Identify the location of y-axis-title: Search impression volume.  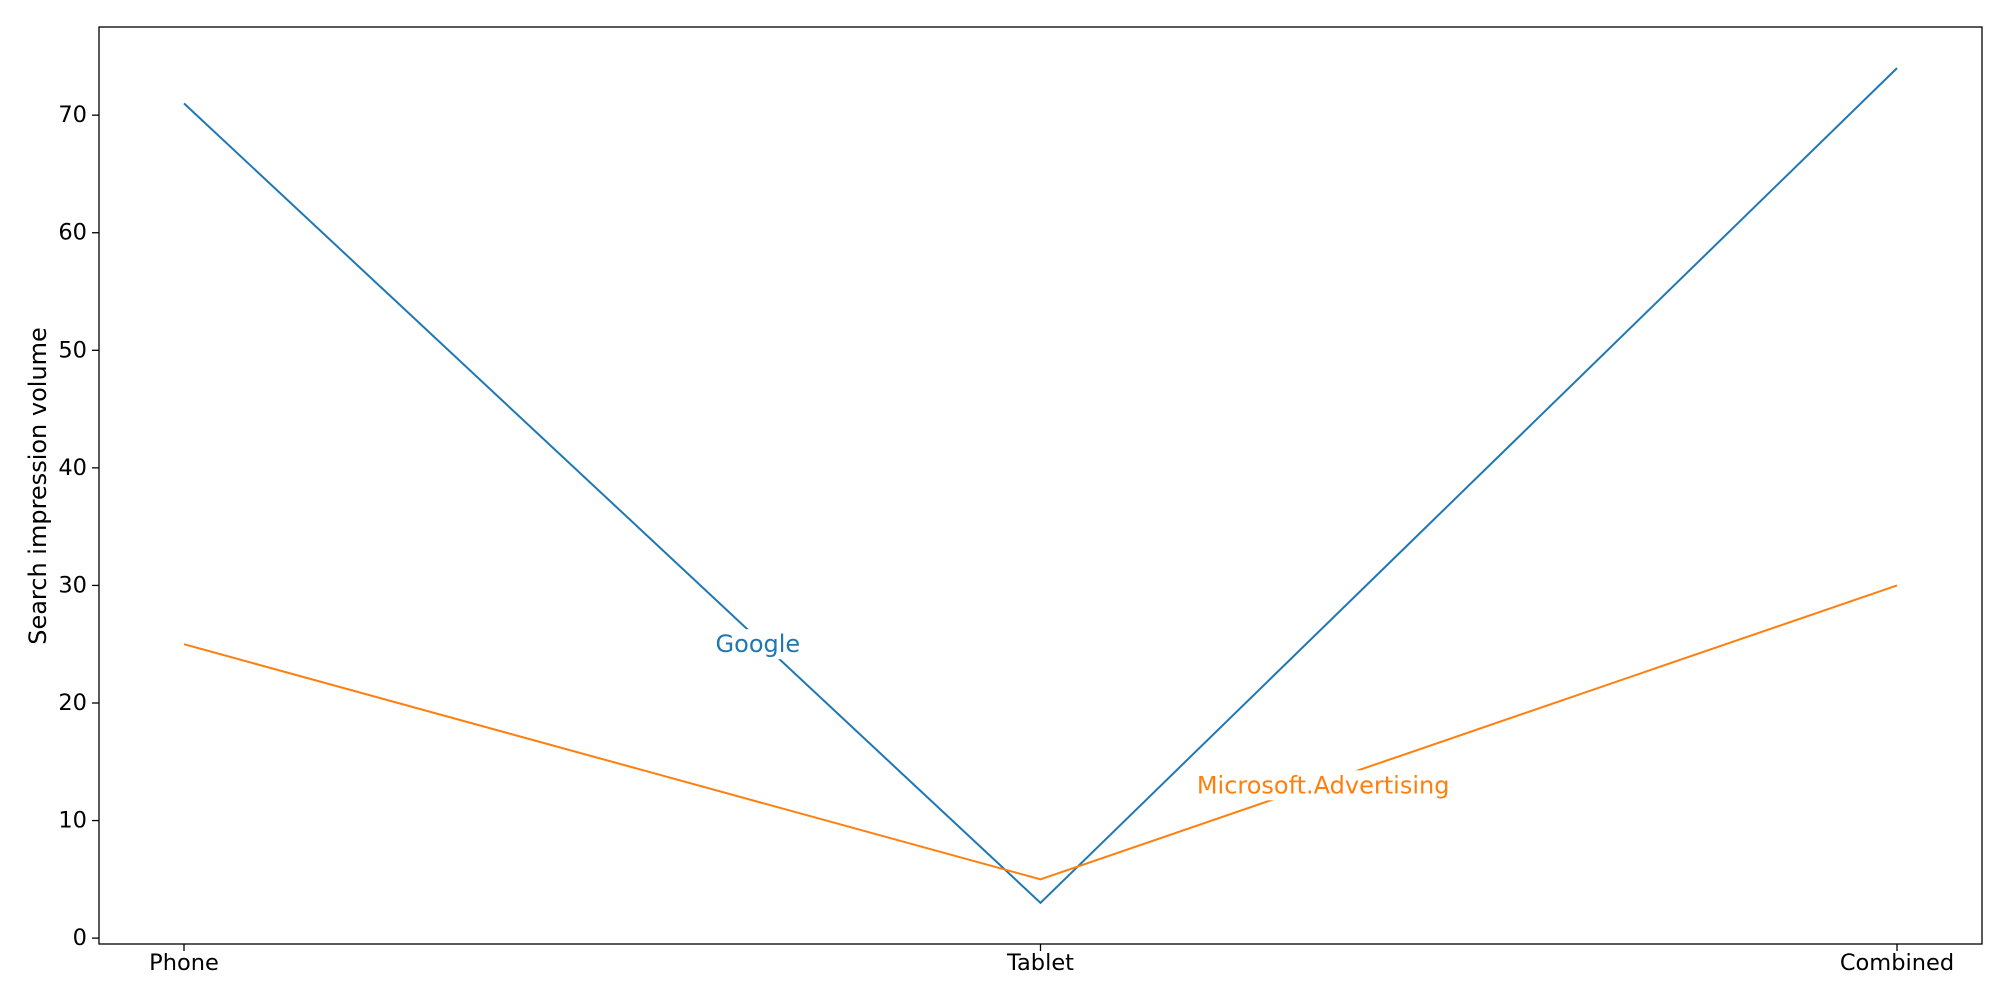
(38, 486).